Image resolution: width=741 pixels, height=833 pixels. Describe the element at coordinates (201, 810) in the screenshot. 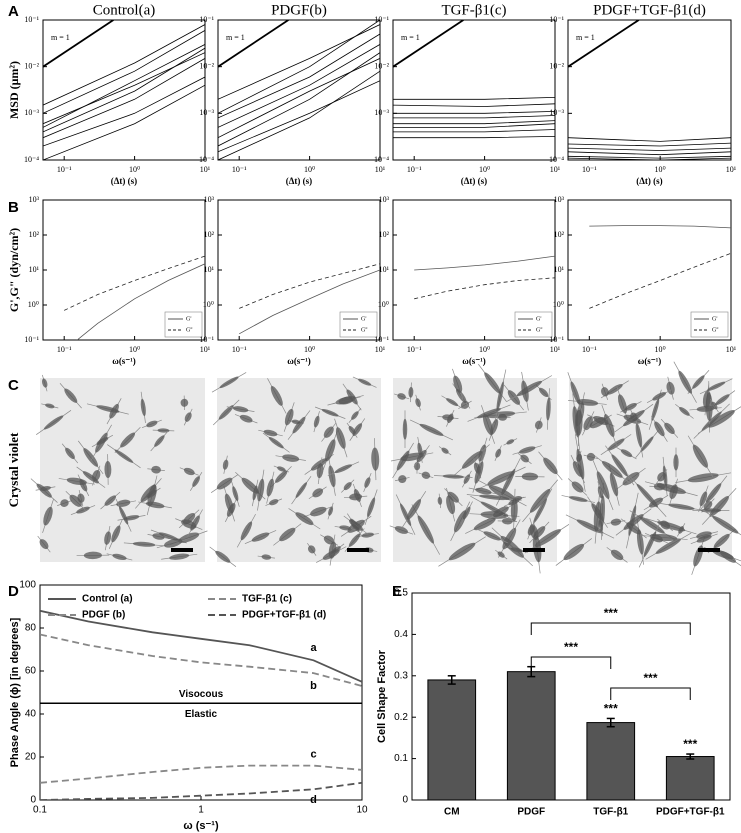

I see `x-tick-label: 1` at that location.